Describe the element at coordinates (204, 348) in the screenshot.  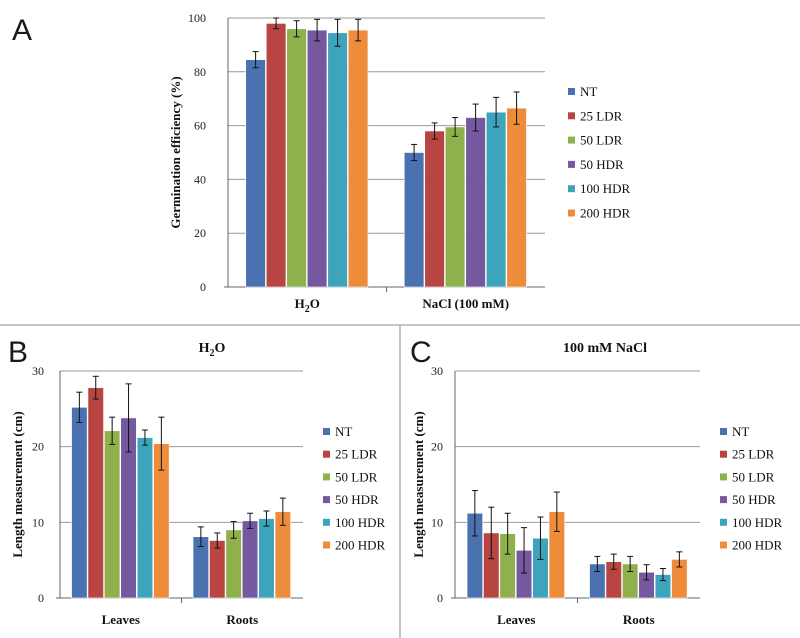
I see `panel-b-title-h: H` at that location.